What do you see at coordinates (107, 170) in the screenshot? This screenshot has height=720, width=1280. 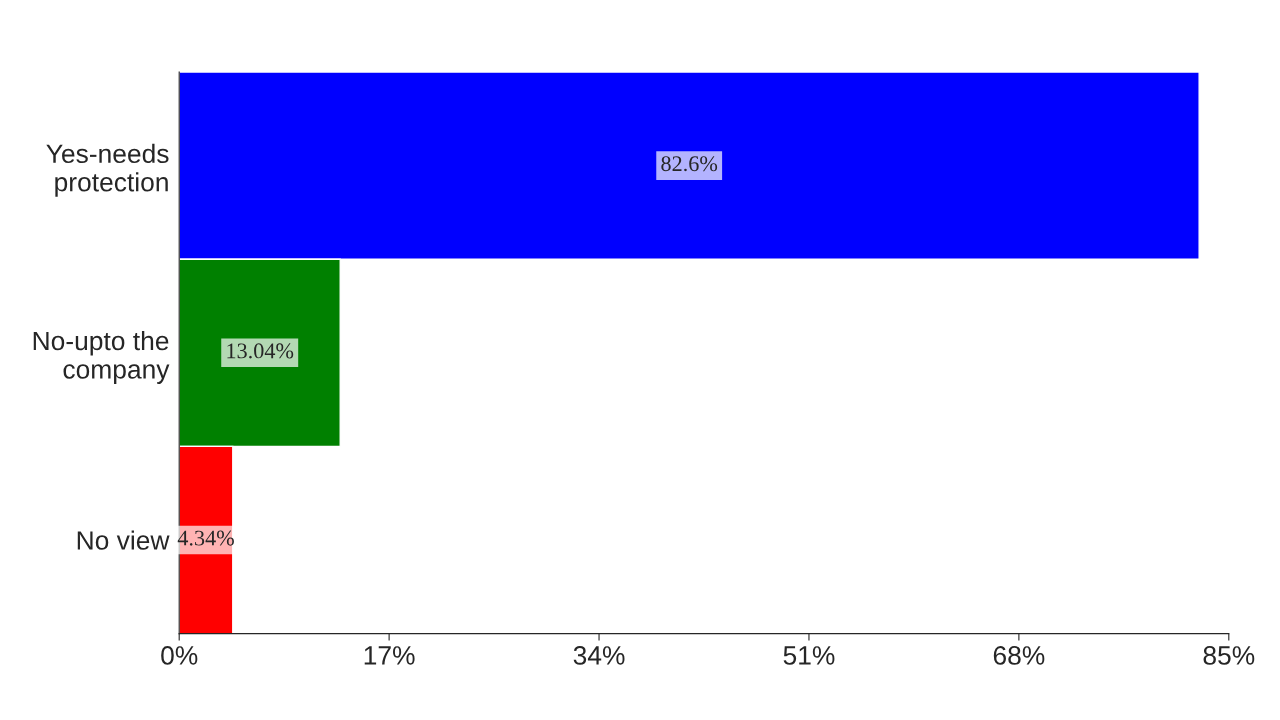 I see `y-tick-label: Yes-needs protection` at bounding box center [107, 170].